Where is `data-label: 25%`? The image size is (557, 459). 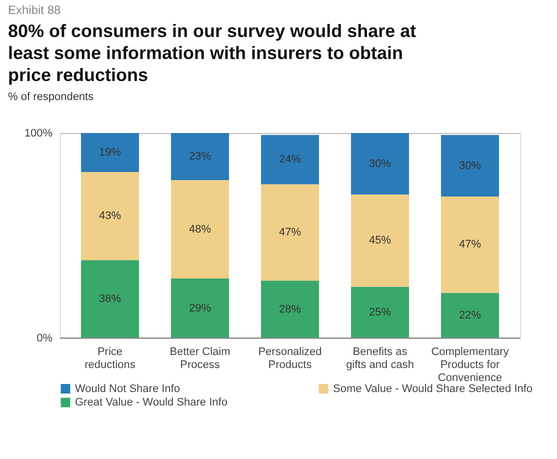 data-label: 25% is located at coordinates (380, 312).